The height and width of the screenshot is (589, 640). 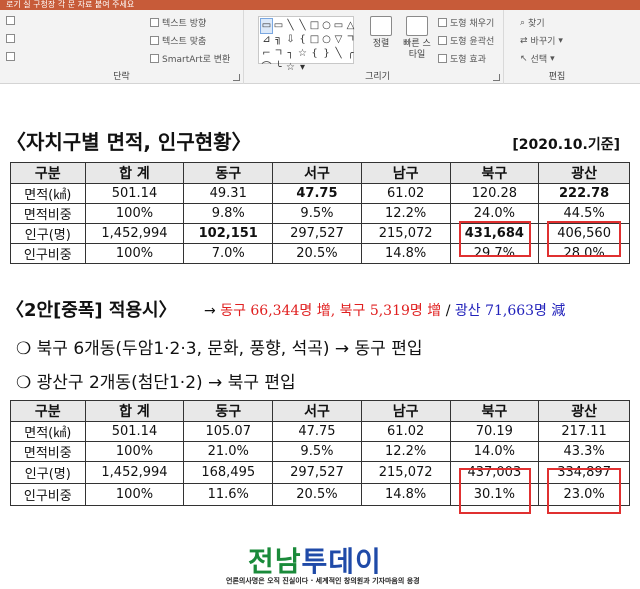 I want to click on drawing-group-label: 그리기, so click(x=377, y=77).